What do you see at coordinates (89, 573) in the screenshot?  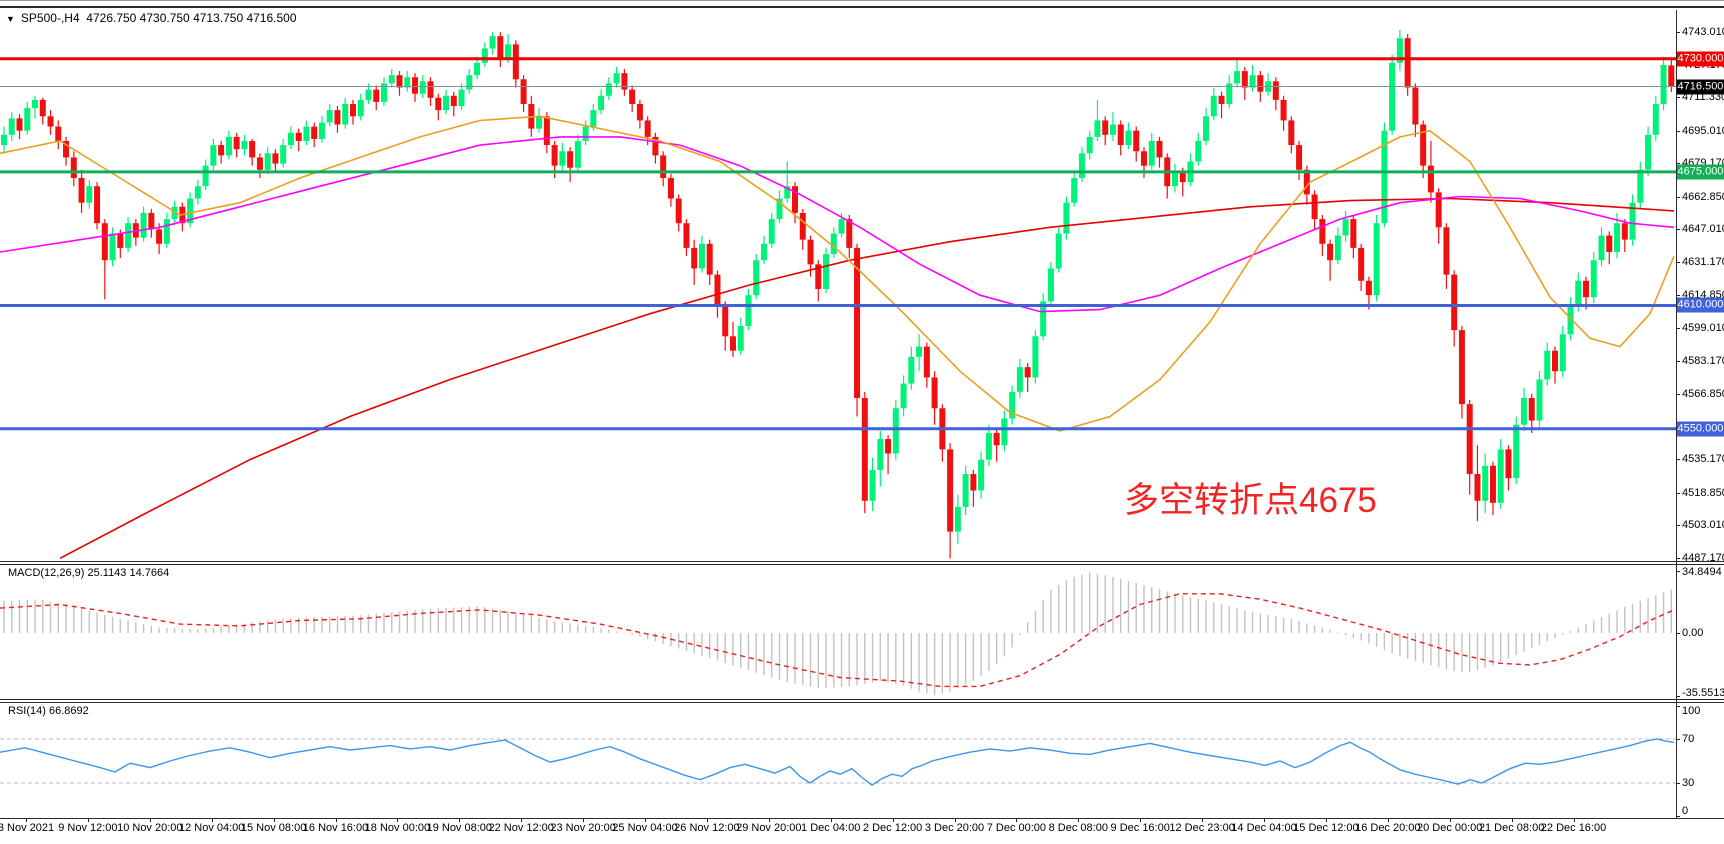 I see `macd-indicator-label: MACD(12,26,9) 25.1143 14.7664` at bounding box center [89, 573].